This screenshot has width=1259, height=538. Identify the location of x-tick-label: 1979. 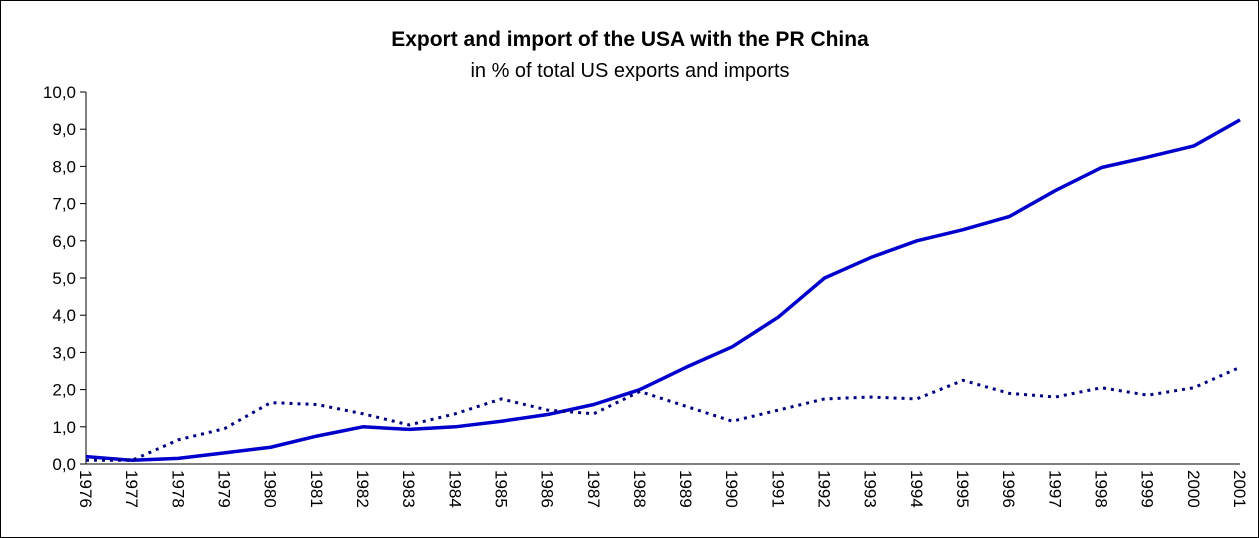
(223, 489).